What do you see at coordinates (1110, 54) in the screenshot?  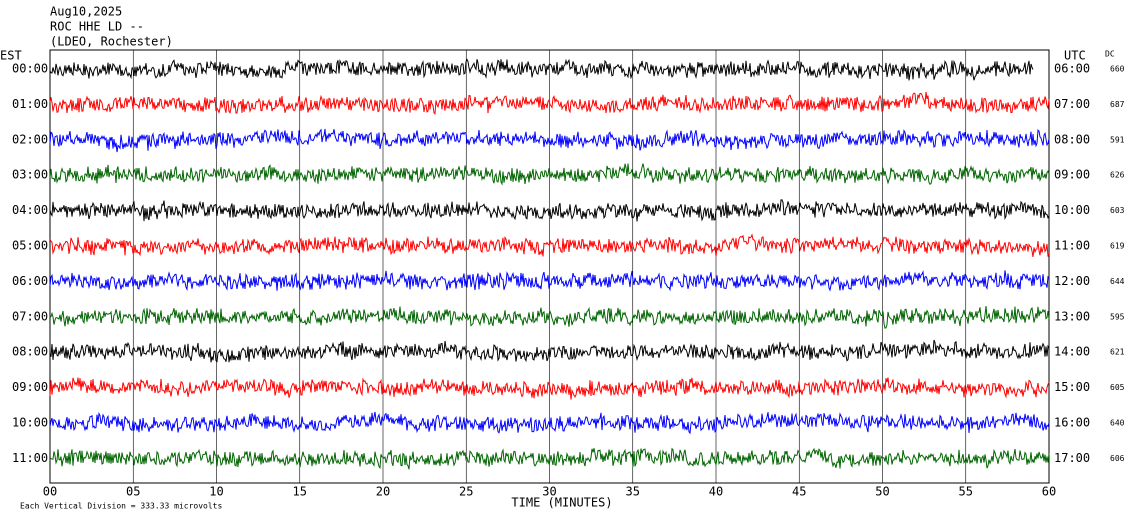 I see `dc-label: DC` at bounding box center [1110, 54].